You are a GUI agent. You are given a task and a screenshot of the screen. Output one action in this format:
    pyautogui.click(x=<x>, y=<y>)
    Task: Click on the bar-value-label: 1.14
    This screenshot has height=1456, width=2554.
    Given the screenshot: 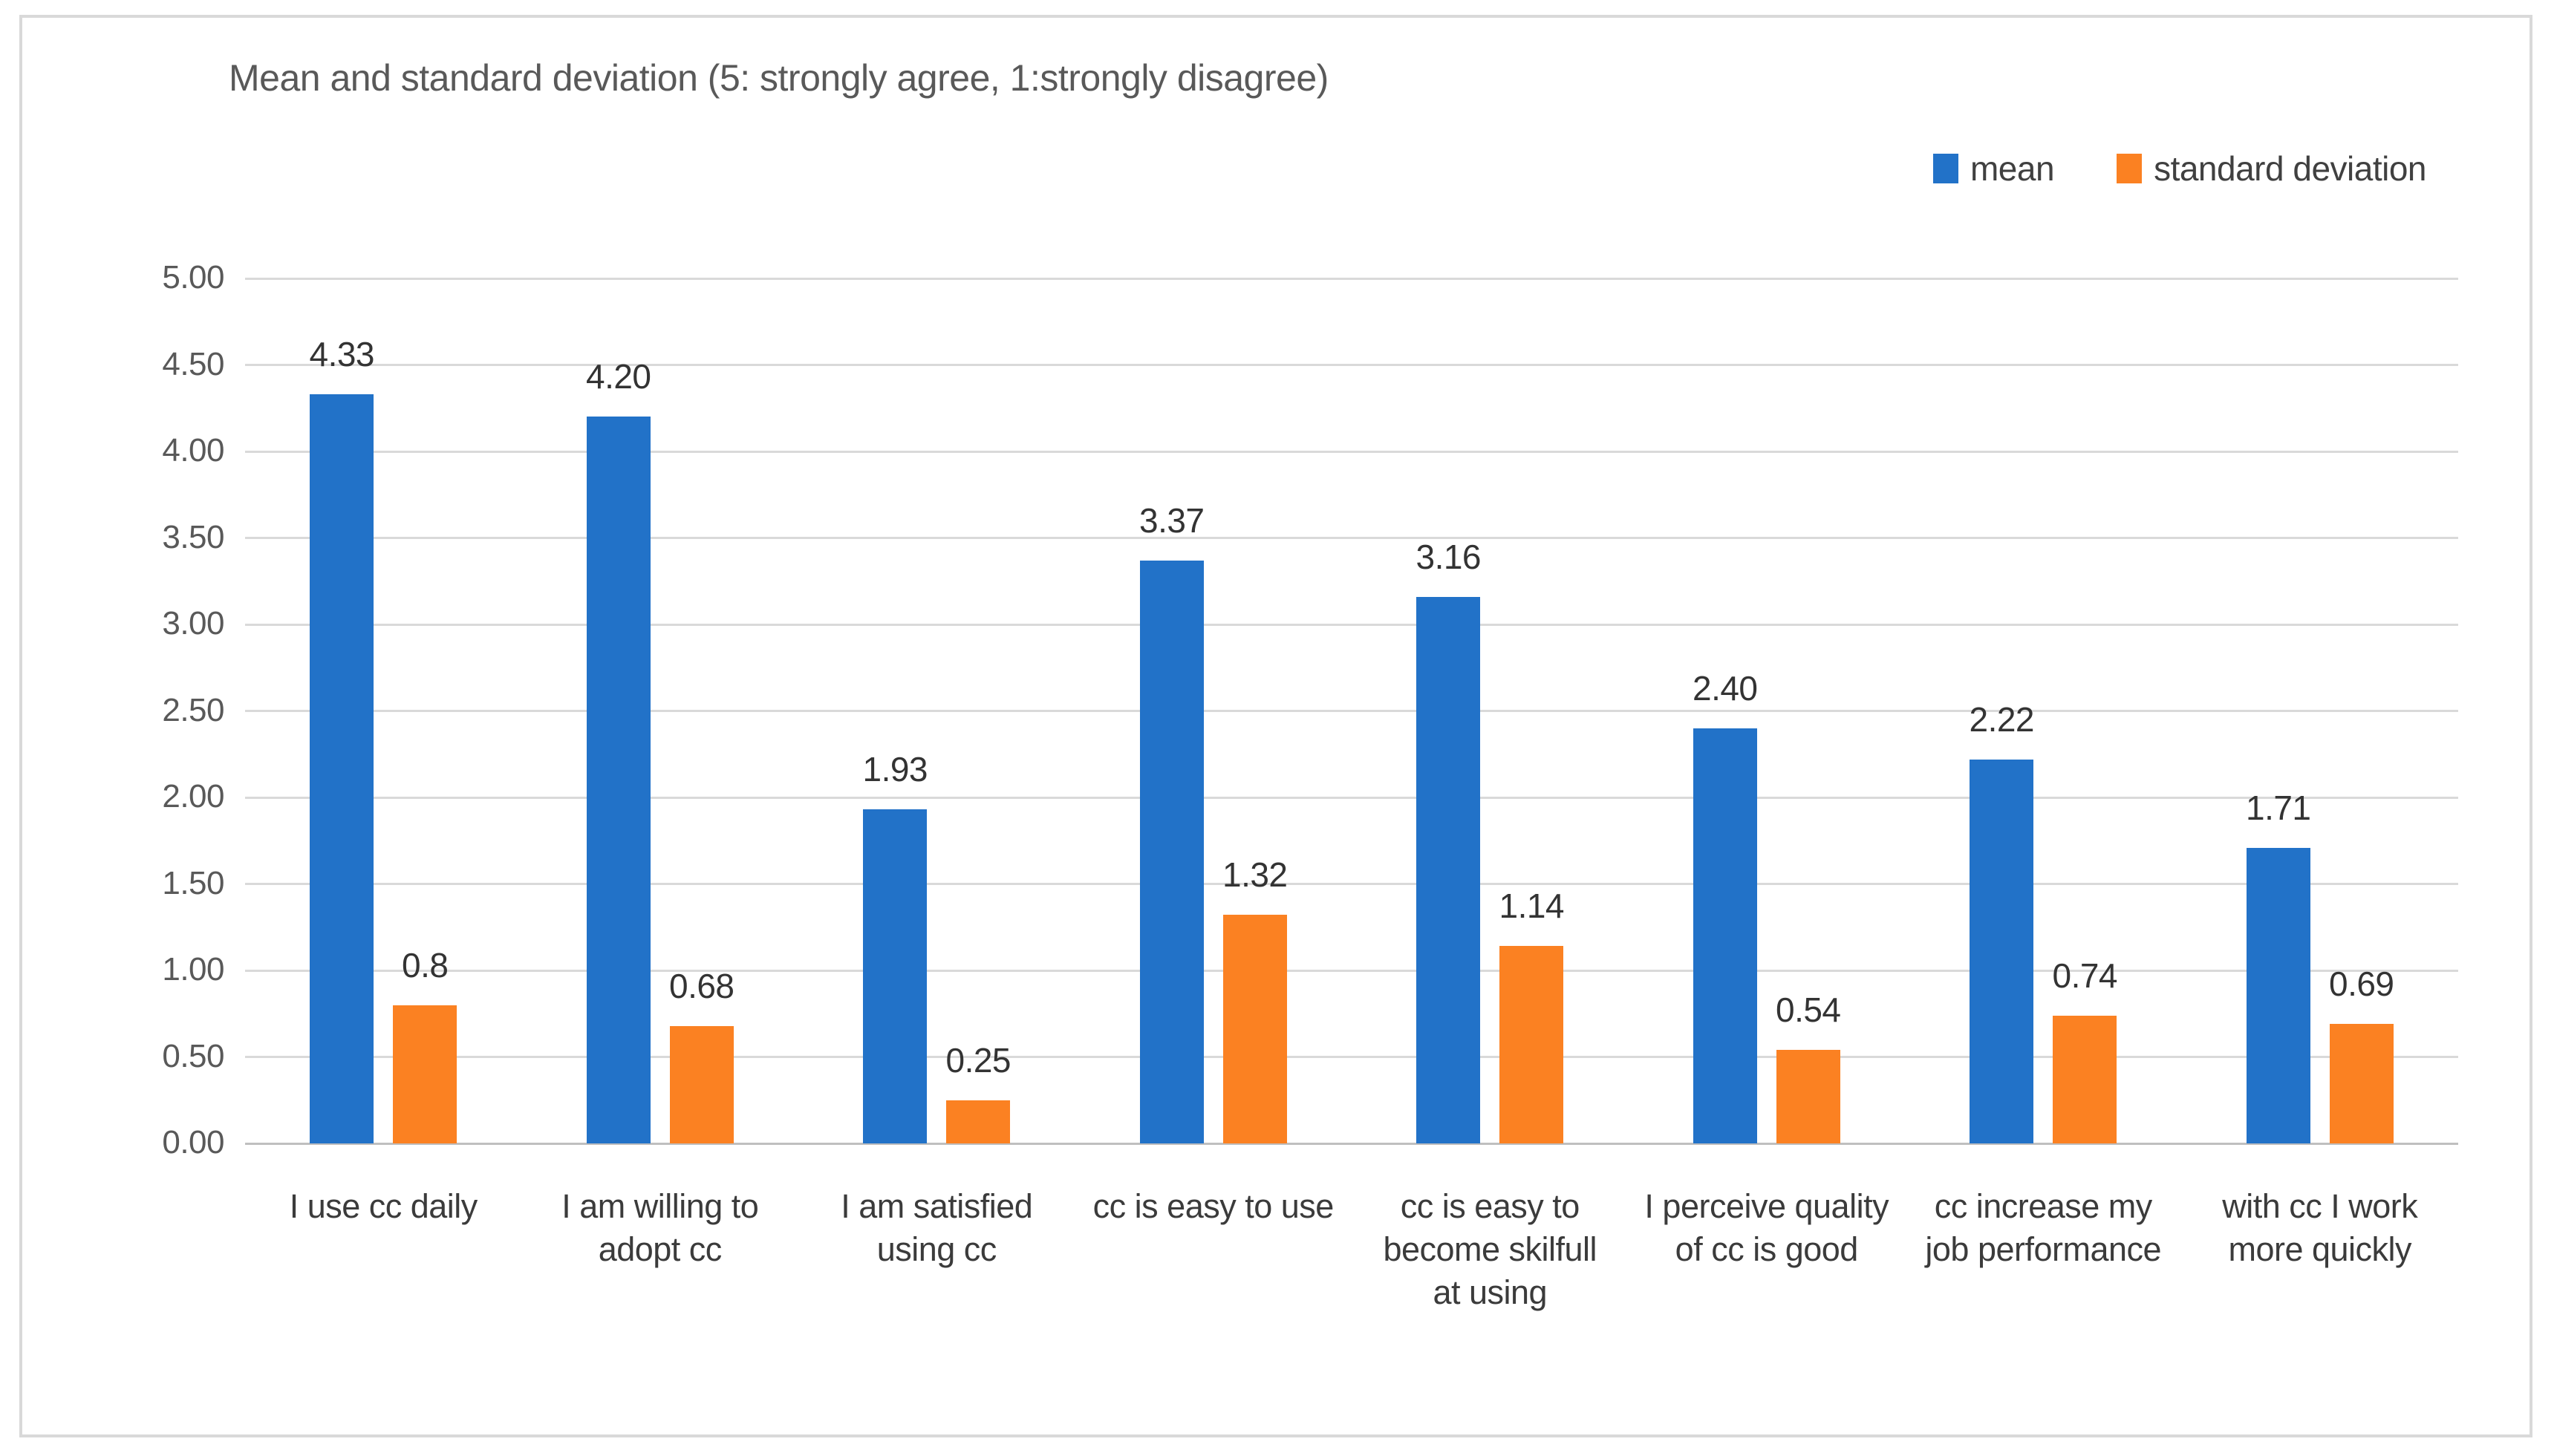 What is the action you would take?
    pyautogui.click(x=1532, y=907)
    